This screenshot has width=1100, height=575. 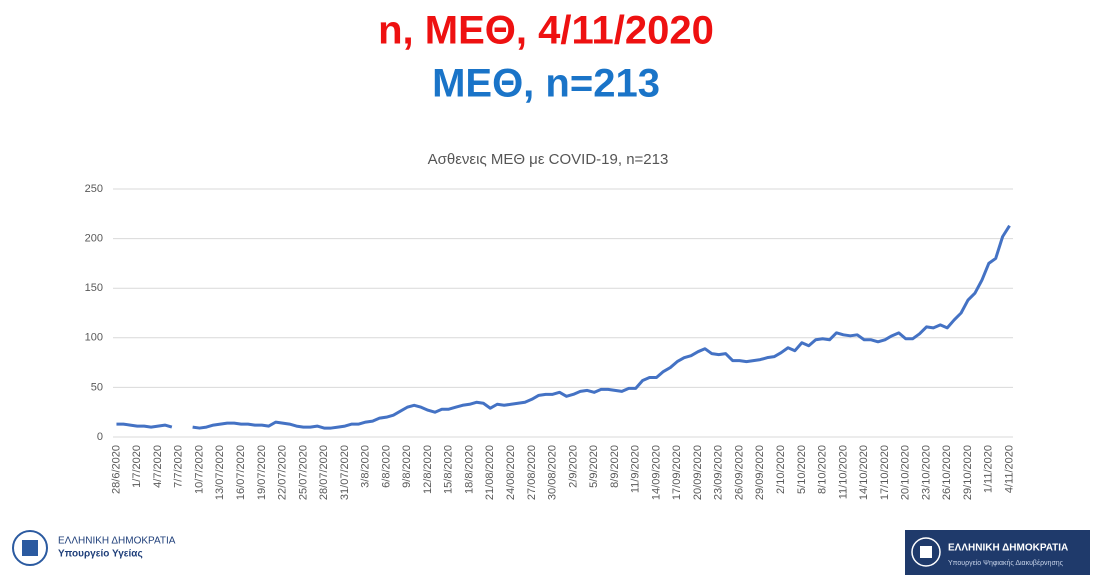 What do you see at coordinates (947, 472) in the screenshot?
I see `x-tick-label: 26/10/2020` at bounding box center [947, 472].